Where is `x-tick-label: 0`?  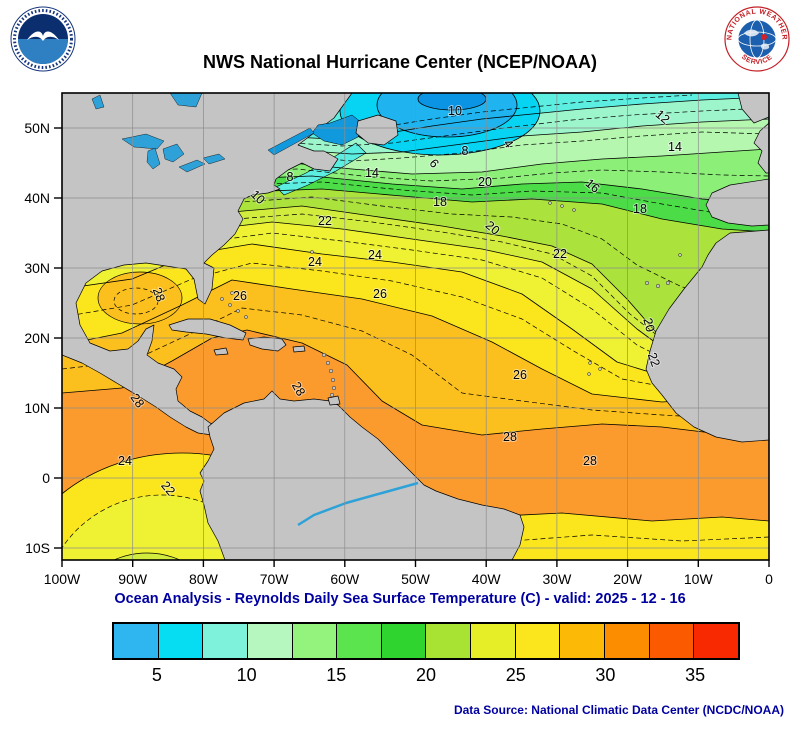 x-tick-label: 0 is located at coordinates (769, 579).